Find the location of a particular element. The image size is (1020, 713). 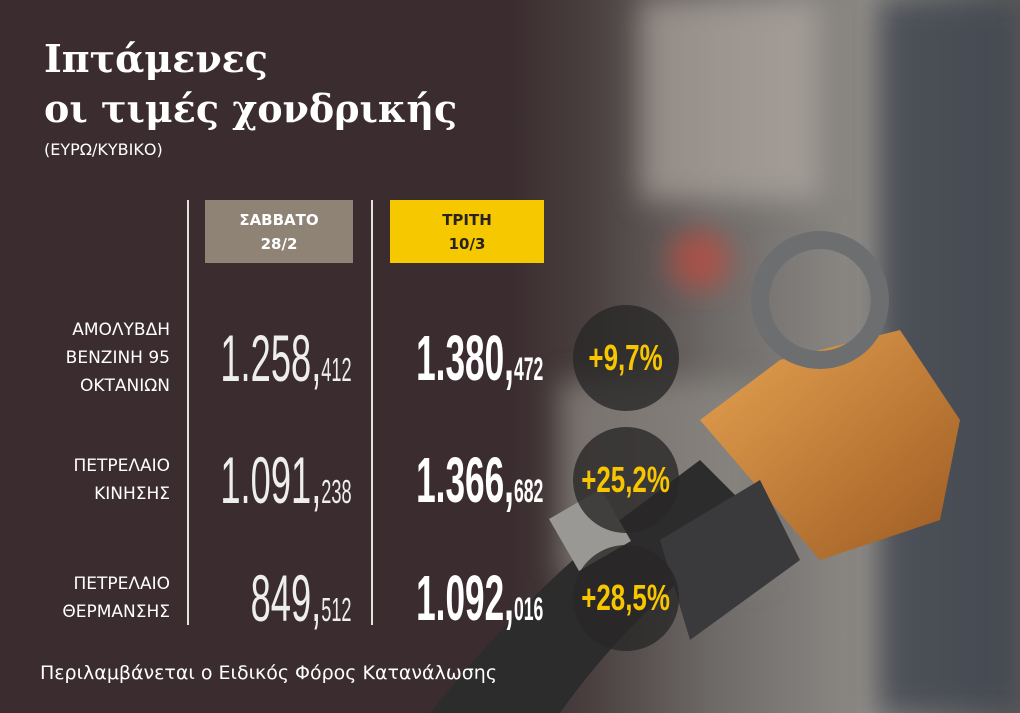

row-label: ΘΕΡΜΑΝΣΗΣ is located at coordinates (116, 612).